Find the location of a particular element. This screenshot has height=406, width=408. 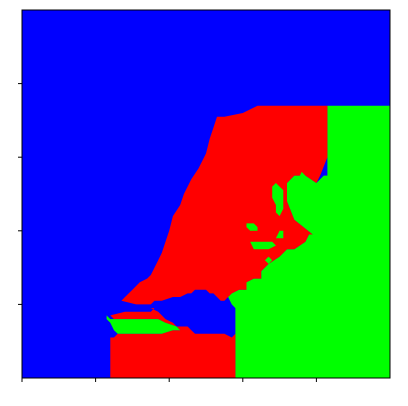

green-strip is located at coordinates (143, 324).